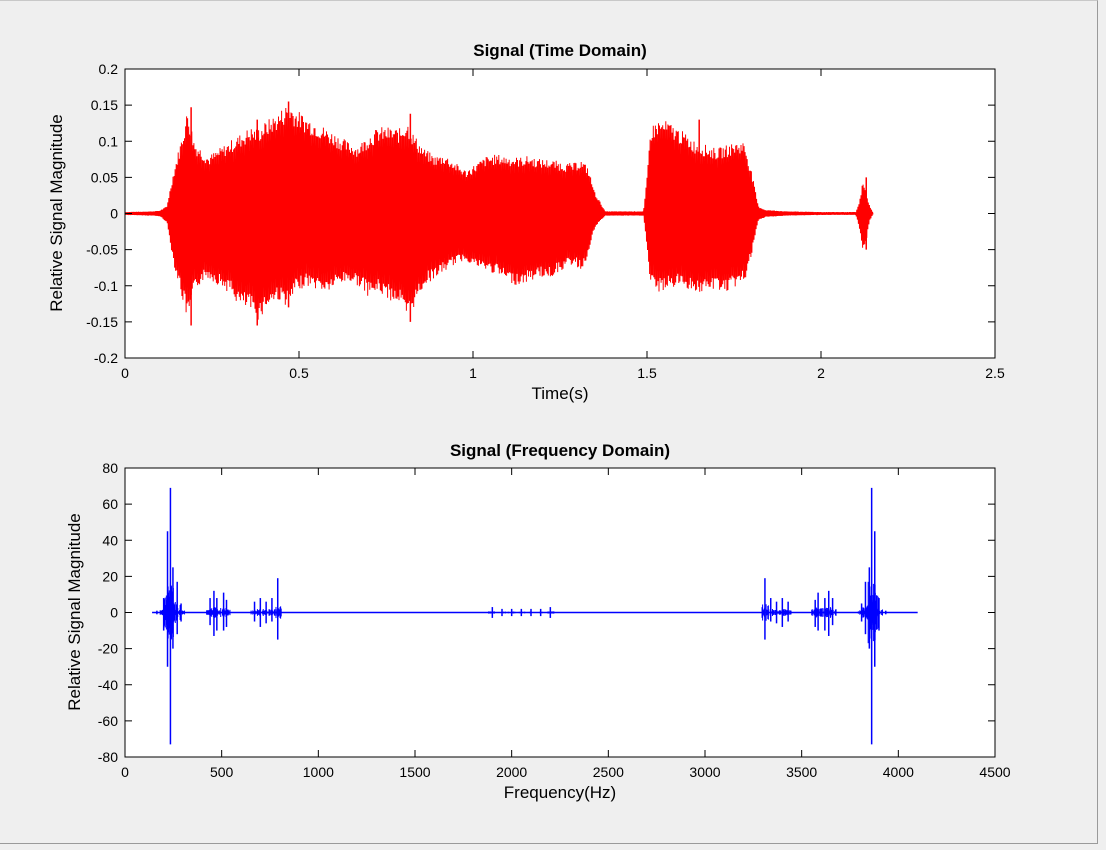 The width and height of the screenshot is (1106, 850). I want to click on time-x-tick-label: 1.5, so click(647, 373).